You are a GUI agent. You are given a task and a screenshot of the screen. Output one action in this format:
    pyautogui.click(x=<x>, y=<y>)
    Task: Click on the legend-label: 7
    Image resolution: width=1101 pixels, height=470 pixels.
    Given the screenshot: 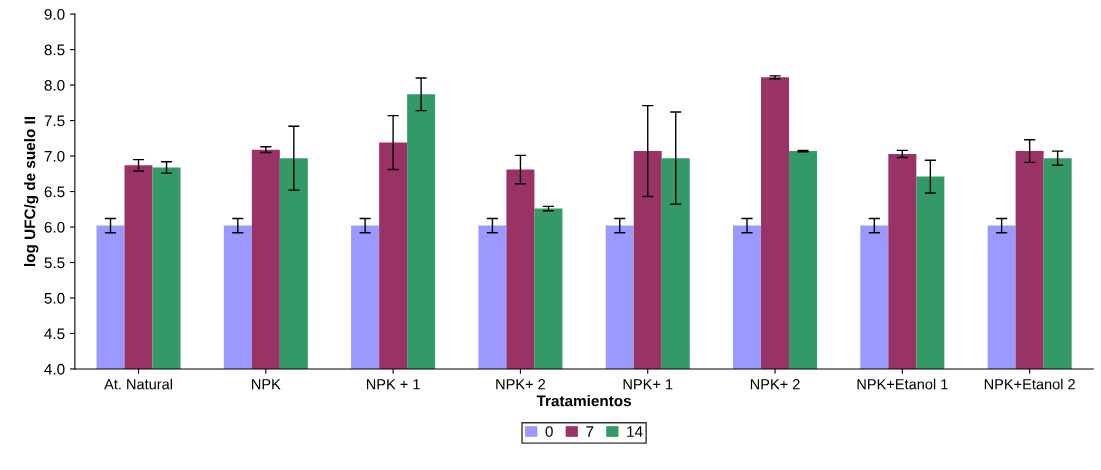 What is the action you would take?
    pyautogui.click(x=590, y=431)
    